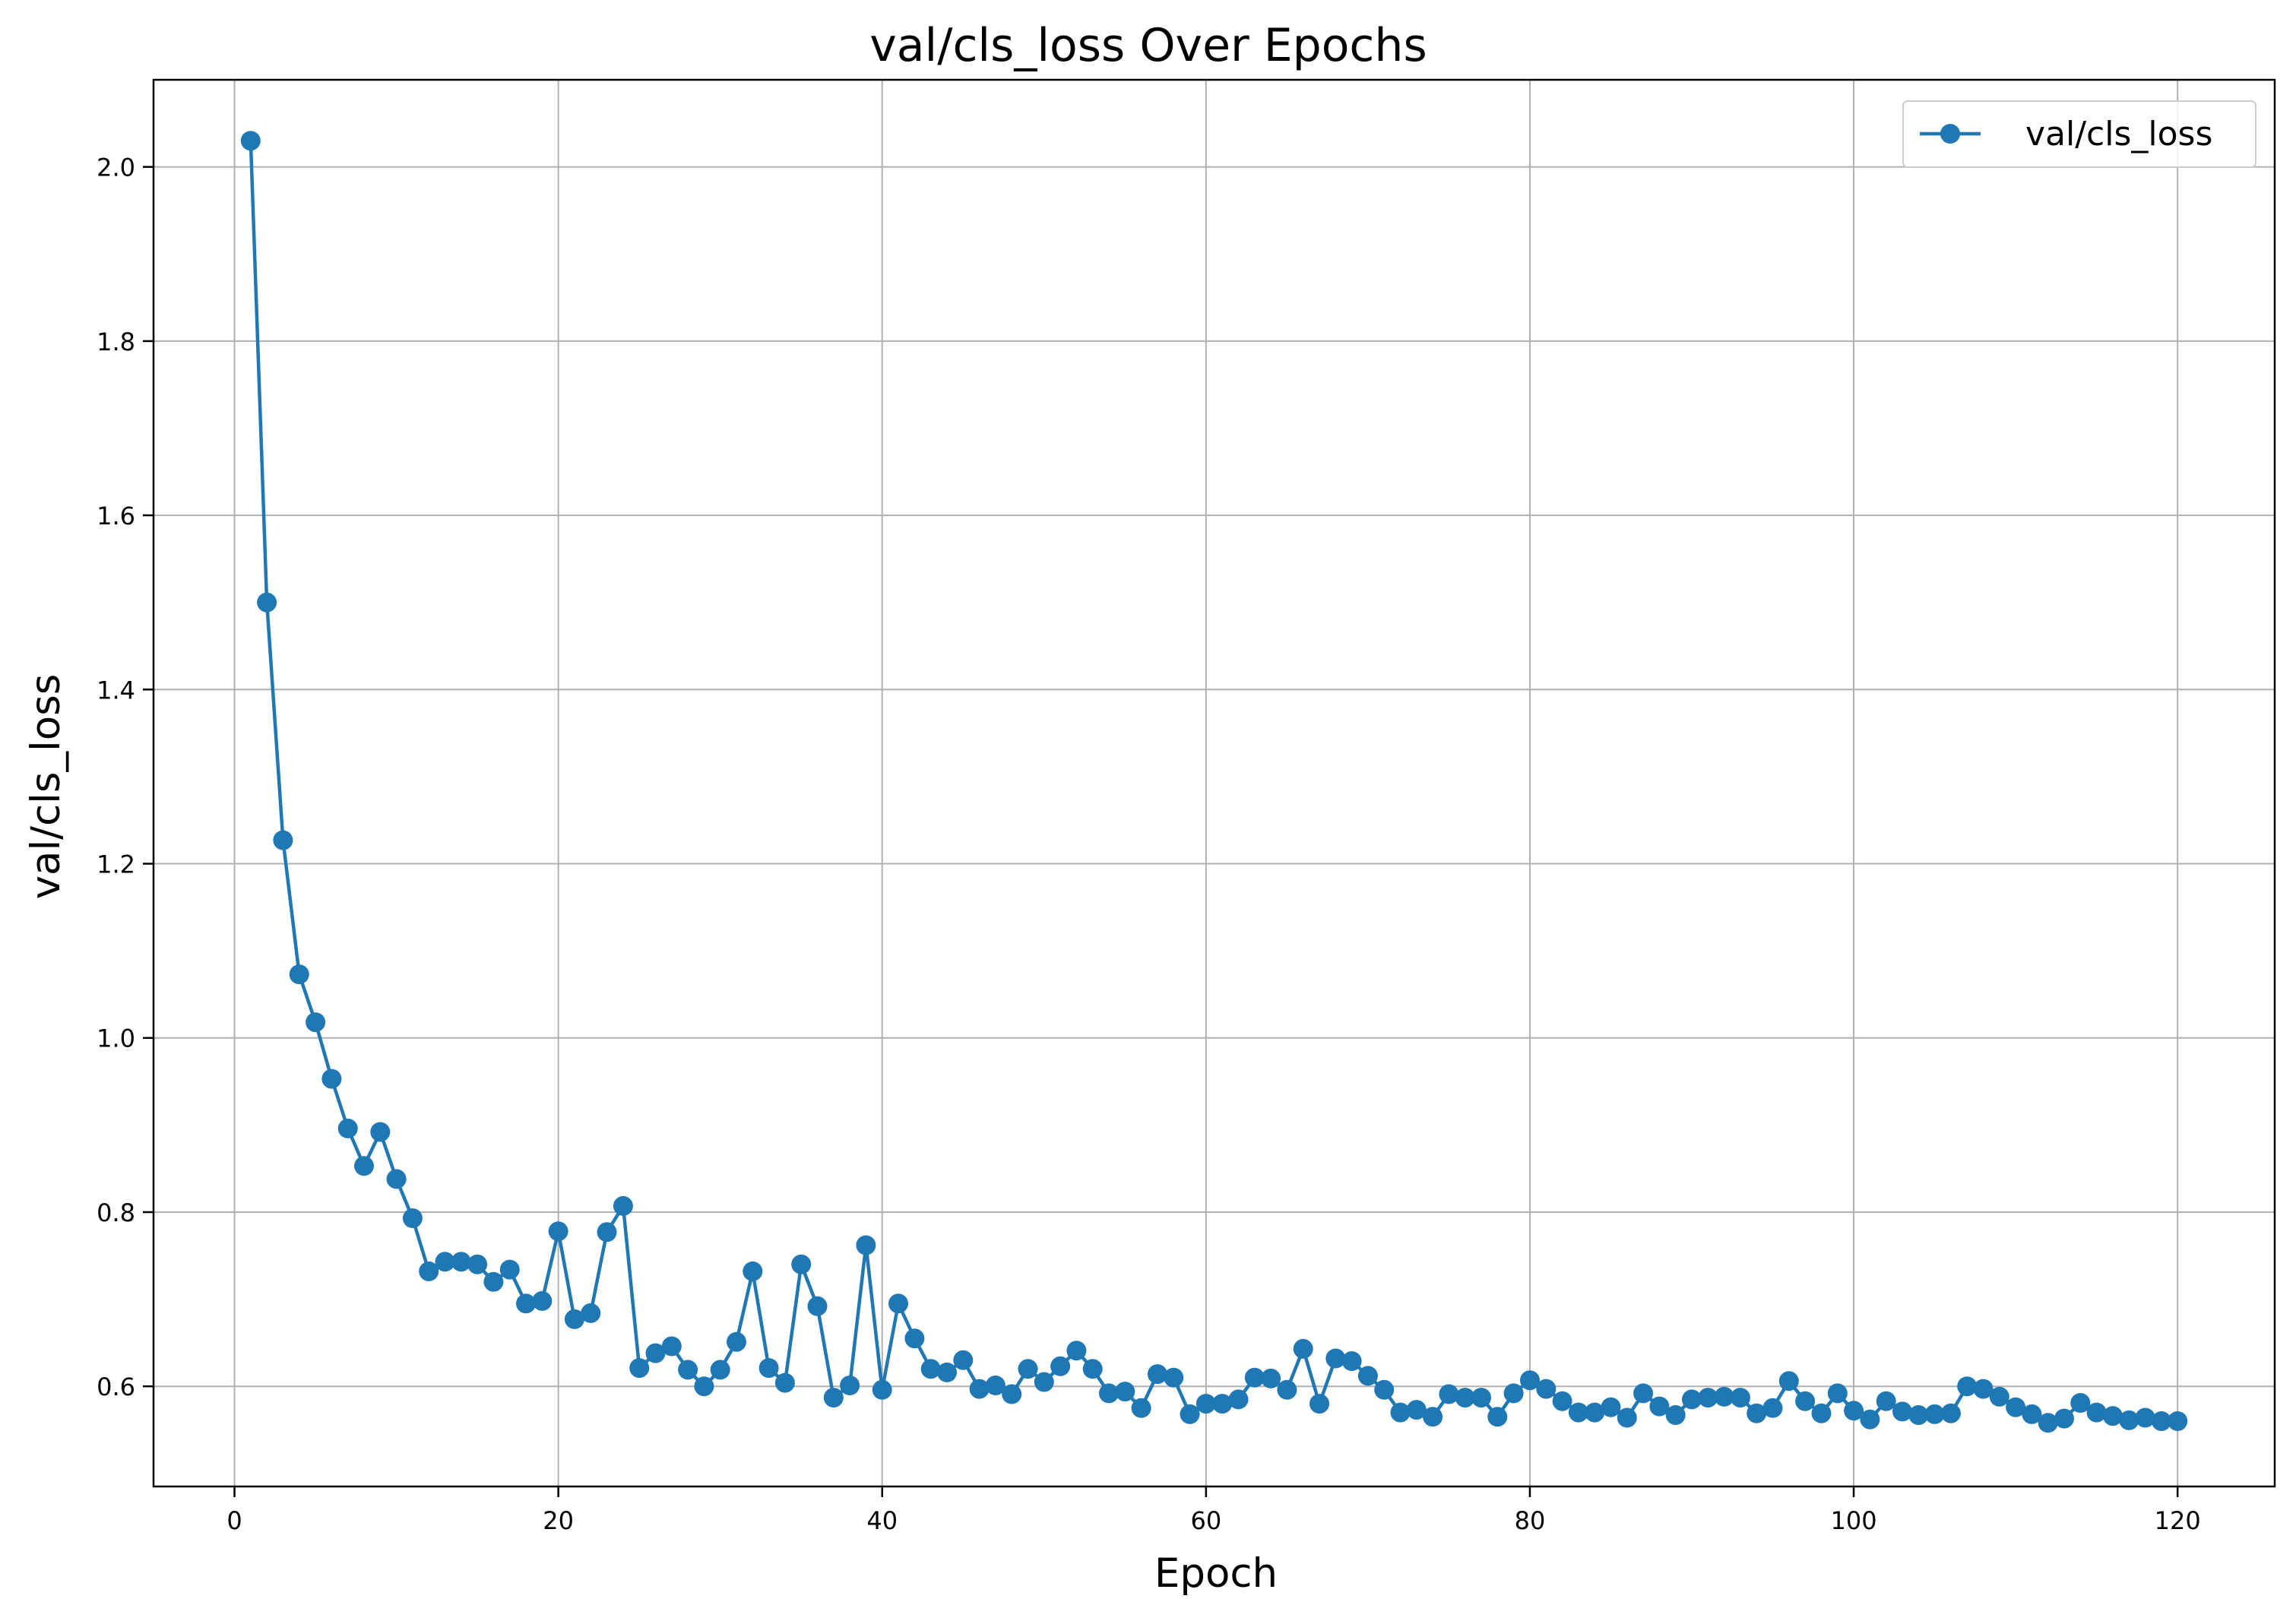 The width and height of the screenshot is (2296, 1621). Describe the element at coordinates (2178, 1520) in the screenshot. I see `x-tick-label: 120` at that location.